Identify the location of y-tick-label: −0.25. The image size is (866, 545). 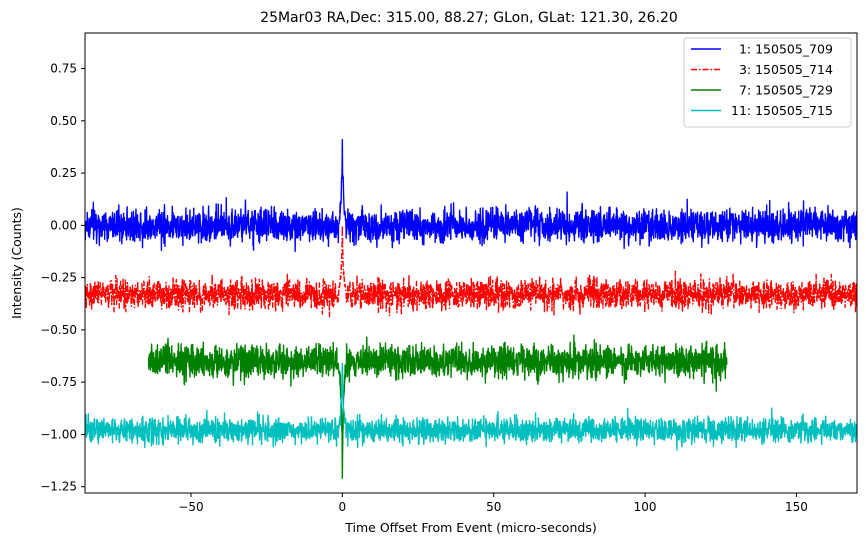
(58, 278).